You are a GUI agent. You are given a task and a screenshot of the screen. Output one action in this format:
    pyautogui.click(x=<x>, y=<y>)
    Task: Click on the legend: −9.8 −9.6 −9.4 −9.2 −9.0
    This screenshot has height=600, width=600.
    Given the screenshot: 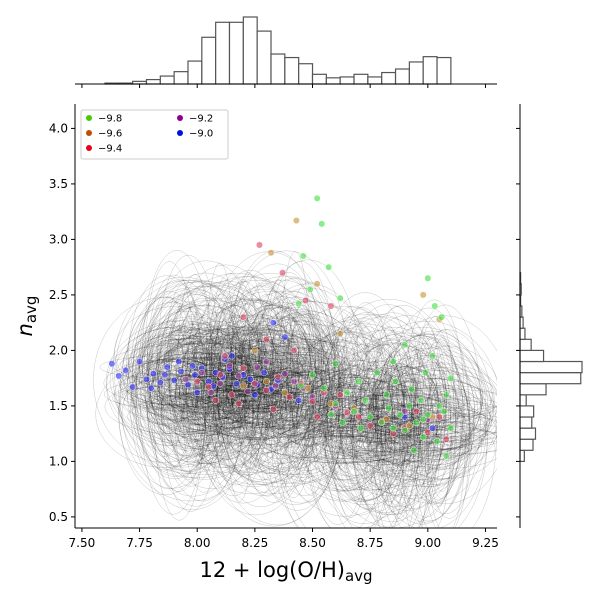 What is the action you would take?
    pyautogui.click(x=154, y=134)
    